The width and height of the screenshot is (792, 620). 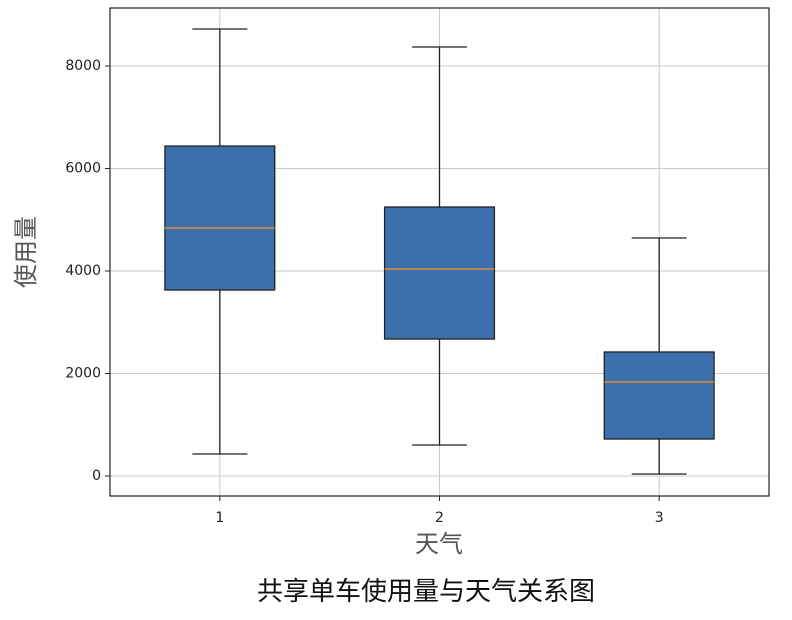 What do you see at coordinates (83, 169) in the screenshot?
I see `y-tick-label: 6000` at bounding box center [83, 169].